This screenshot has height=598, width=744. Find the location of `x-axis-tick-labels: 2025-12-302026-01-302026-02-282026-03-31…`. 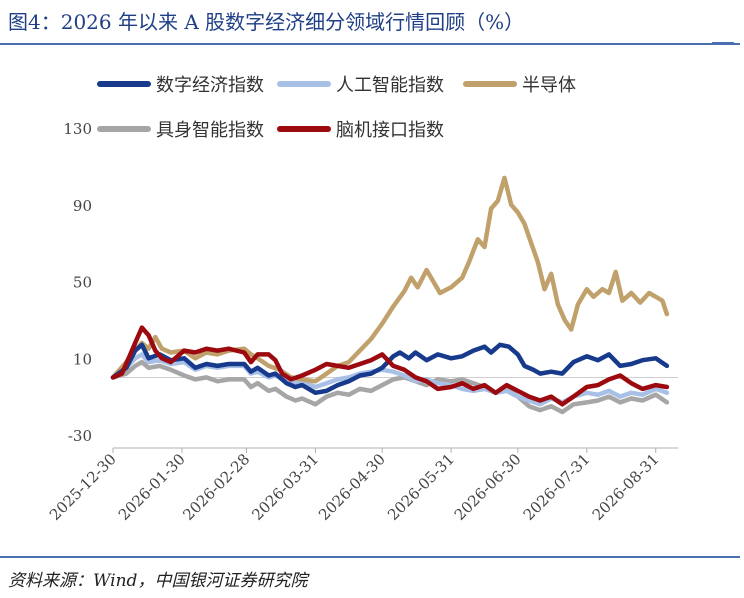

x-axis-tick-labels: 2025-12-302026-01-302026-02-282026-03-31… is located at coordinates (354, 486).